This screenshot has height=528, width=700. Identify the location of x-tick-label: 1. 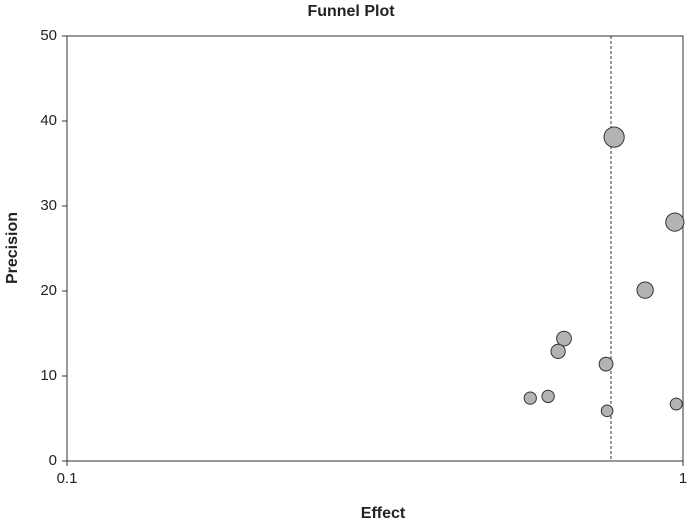
(683, 478).